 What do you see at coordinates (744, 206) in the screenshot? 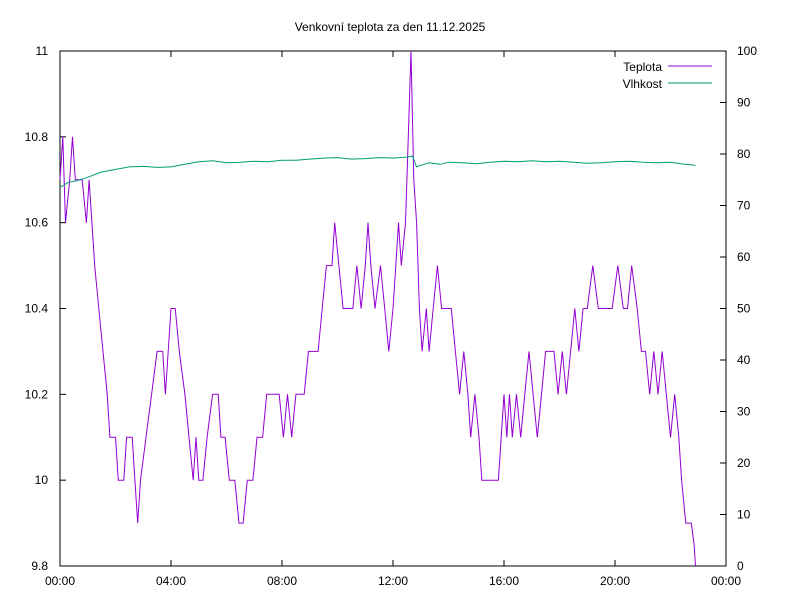
I see `y-right-tick-label: 70` at bounding box center [744, 206].